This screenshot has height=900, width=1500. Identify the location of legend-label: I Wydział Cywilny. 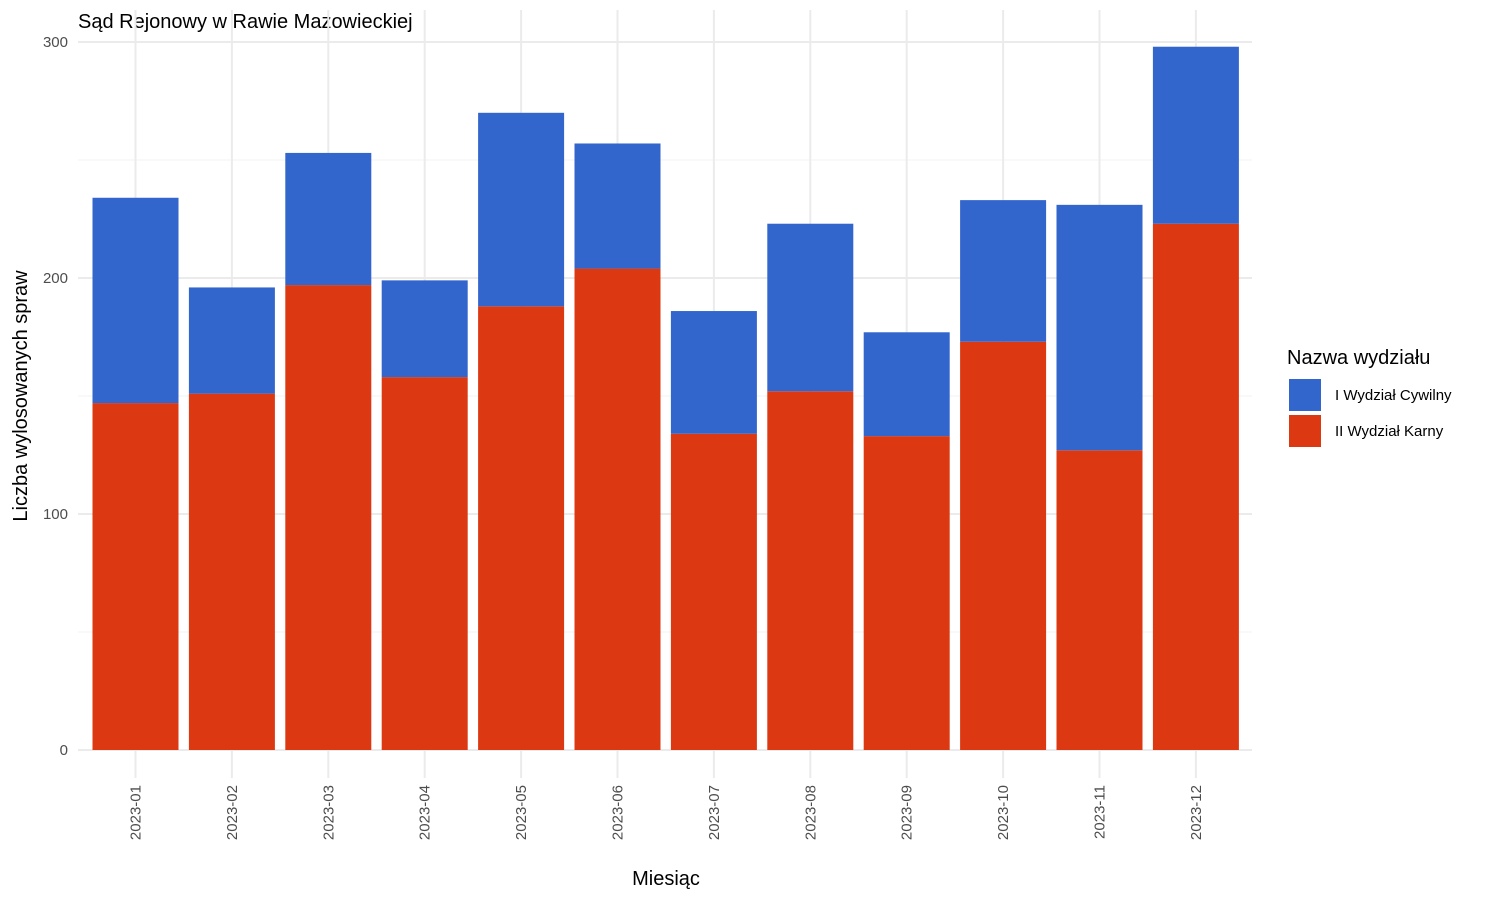
(1393, 395).